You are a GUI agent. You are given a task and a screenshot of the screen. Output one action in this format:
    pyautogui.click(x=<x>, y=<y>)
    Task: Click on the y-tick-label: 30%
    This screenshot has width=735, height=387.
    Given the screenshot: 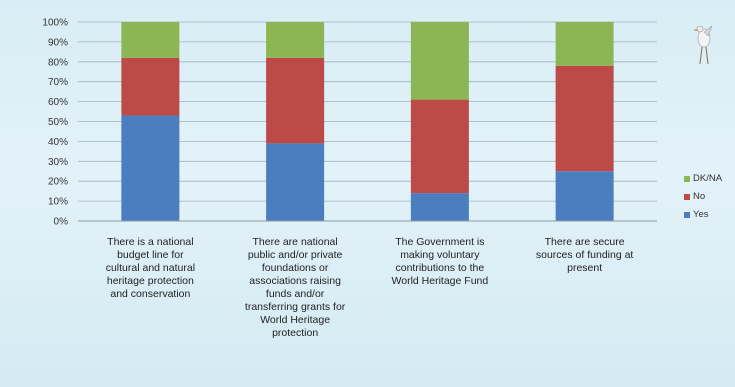 What is the action you would take?
    pyautogui.click(x=58, y=162)
    